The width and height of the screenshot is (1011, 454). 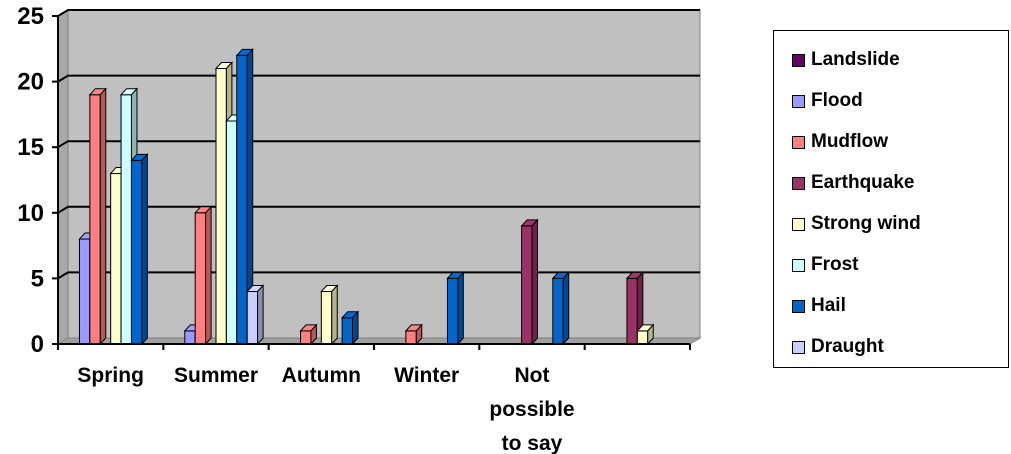 What do you see at coordinates (37, 278) in the screenshot?
I see `y-tick-label: 5` at bounding box center [37, 278].